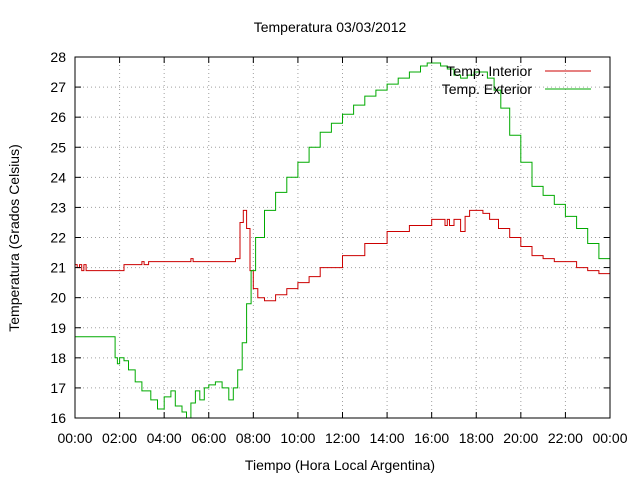 The width and height of the screenshot is (640, 480). Describe the element at coordinates (520, 438) in the screenshot. I see `x-tick-label: 20:00` at that location.